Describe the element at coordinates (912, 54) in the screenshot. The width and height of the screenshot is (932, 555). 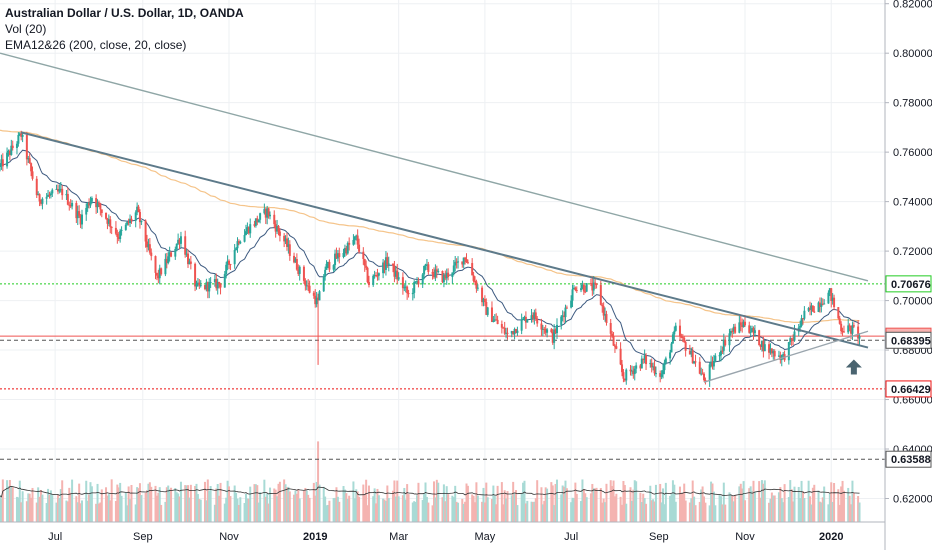
I see `price-tick-label: 0.80000` at that location.